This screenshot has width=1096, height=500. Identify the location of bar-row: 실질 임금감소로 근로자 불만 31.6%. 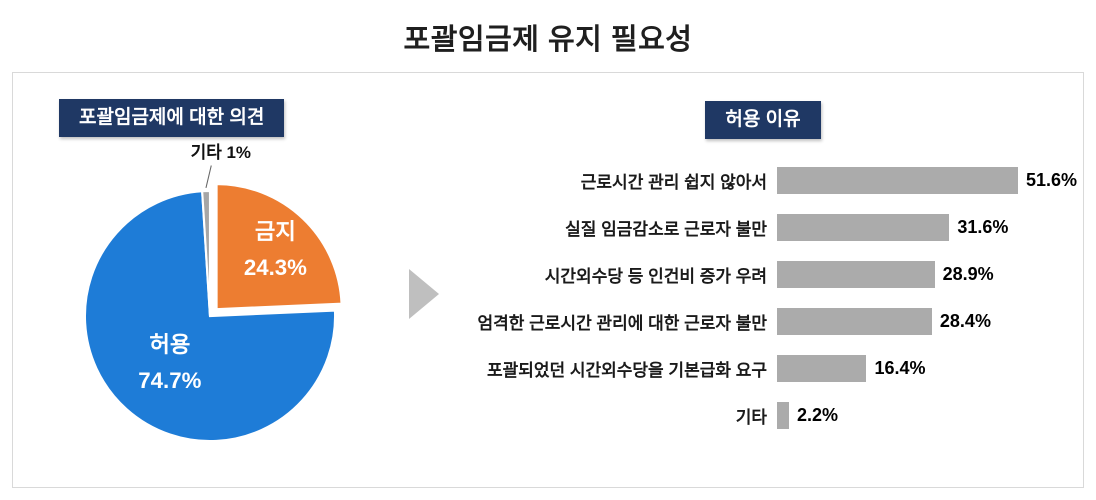
(763, 227).